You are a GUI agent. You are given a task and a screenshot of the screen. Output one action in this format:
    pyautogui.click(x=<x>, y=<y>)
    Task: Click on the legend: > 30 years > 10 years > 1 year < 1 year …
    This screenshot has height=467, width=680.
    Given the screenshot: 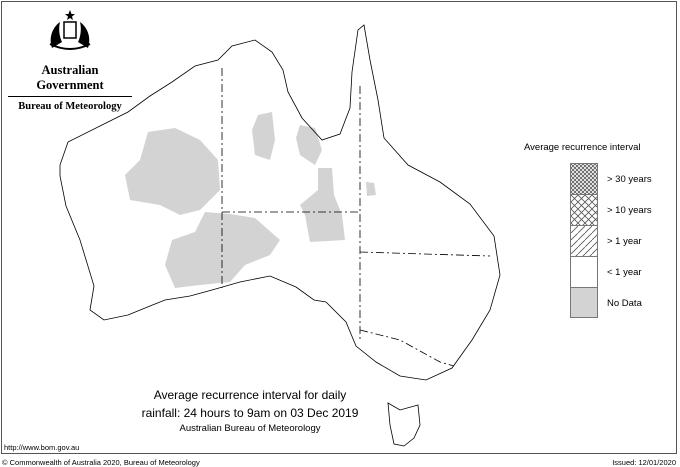 What is the action you would take?
    pyautogui.click(x=611, y=240)
    